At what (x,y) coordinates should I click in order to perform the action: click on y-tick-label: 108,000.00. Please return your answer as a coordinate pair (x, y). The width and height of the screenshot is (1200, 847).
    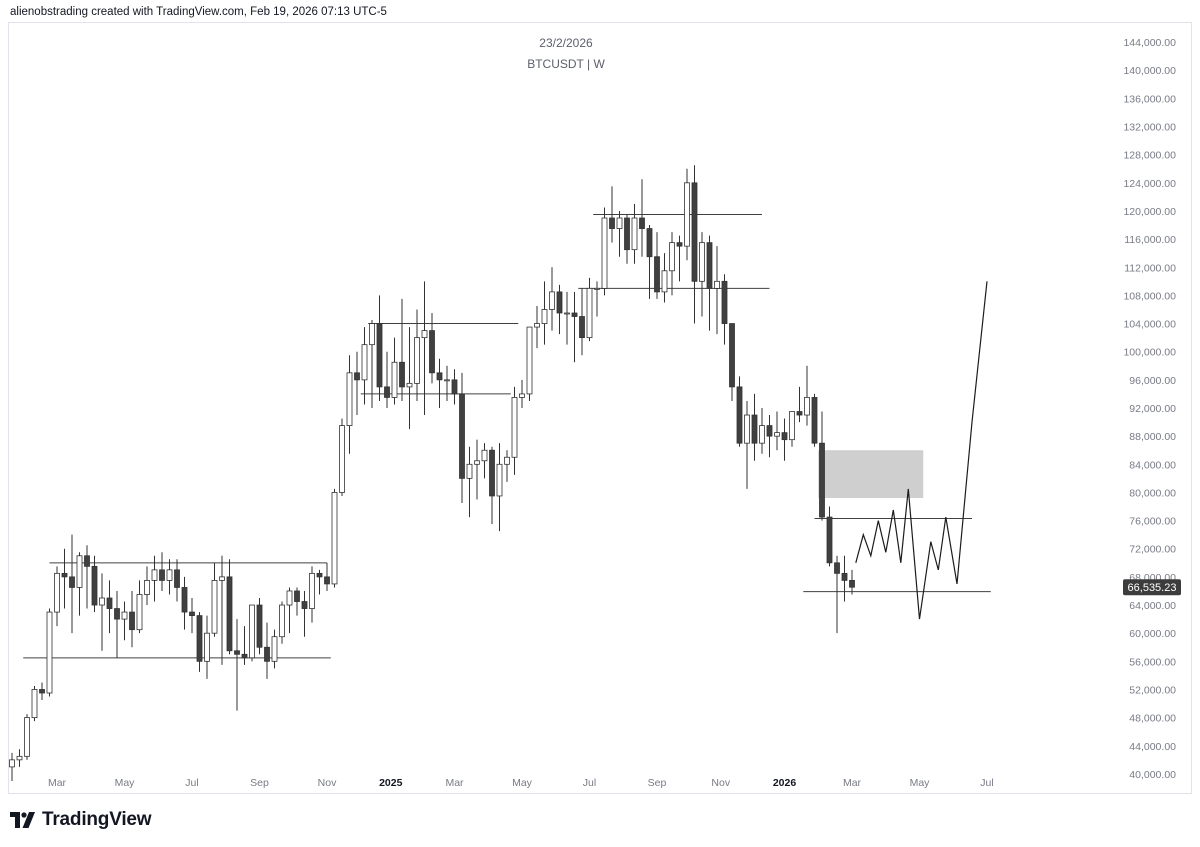
    Looking at the image, I should click on (1149, 296).